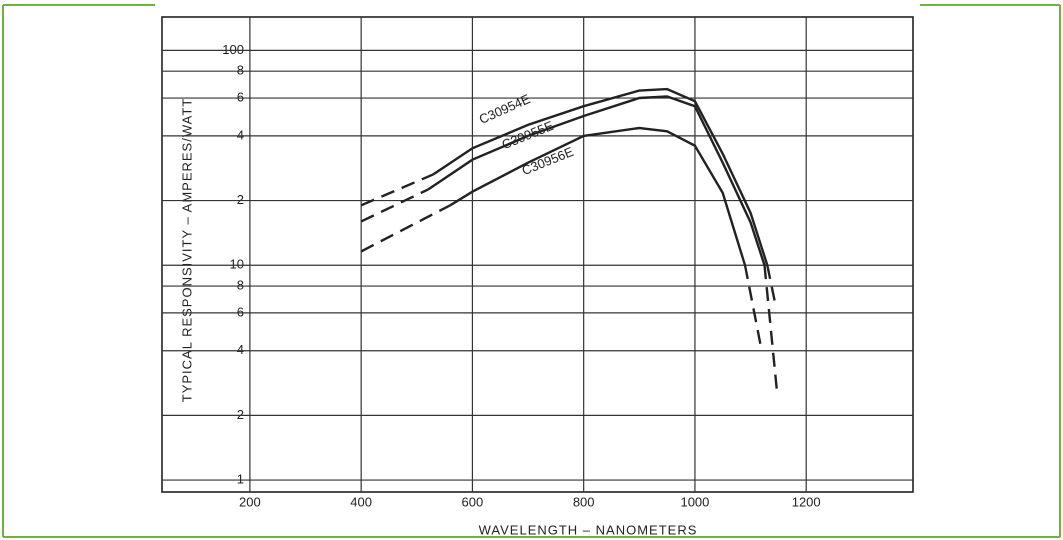  What do you see at coordinates (237, 264) in the screenshot?
I see `y-tick-label: 10` at bounding box center [237, 264].